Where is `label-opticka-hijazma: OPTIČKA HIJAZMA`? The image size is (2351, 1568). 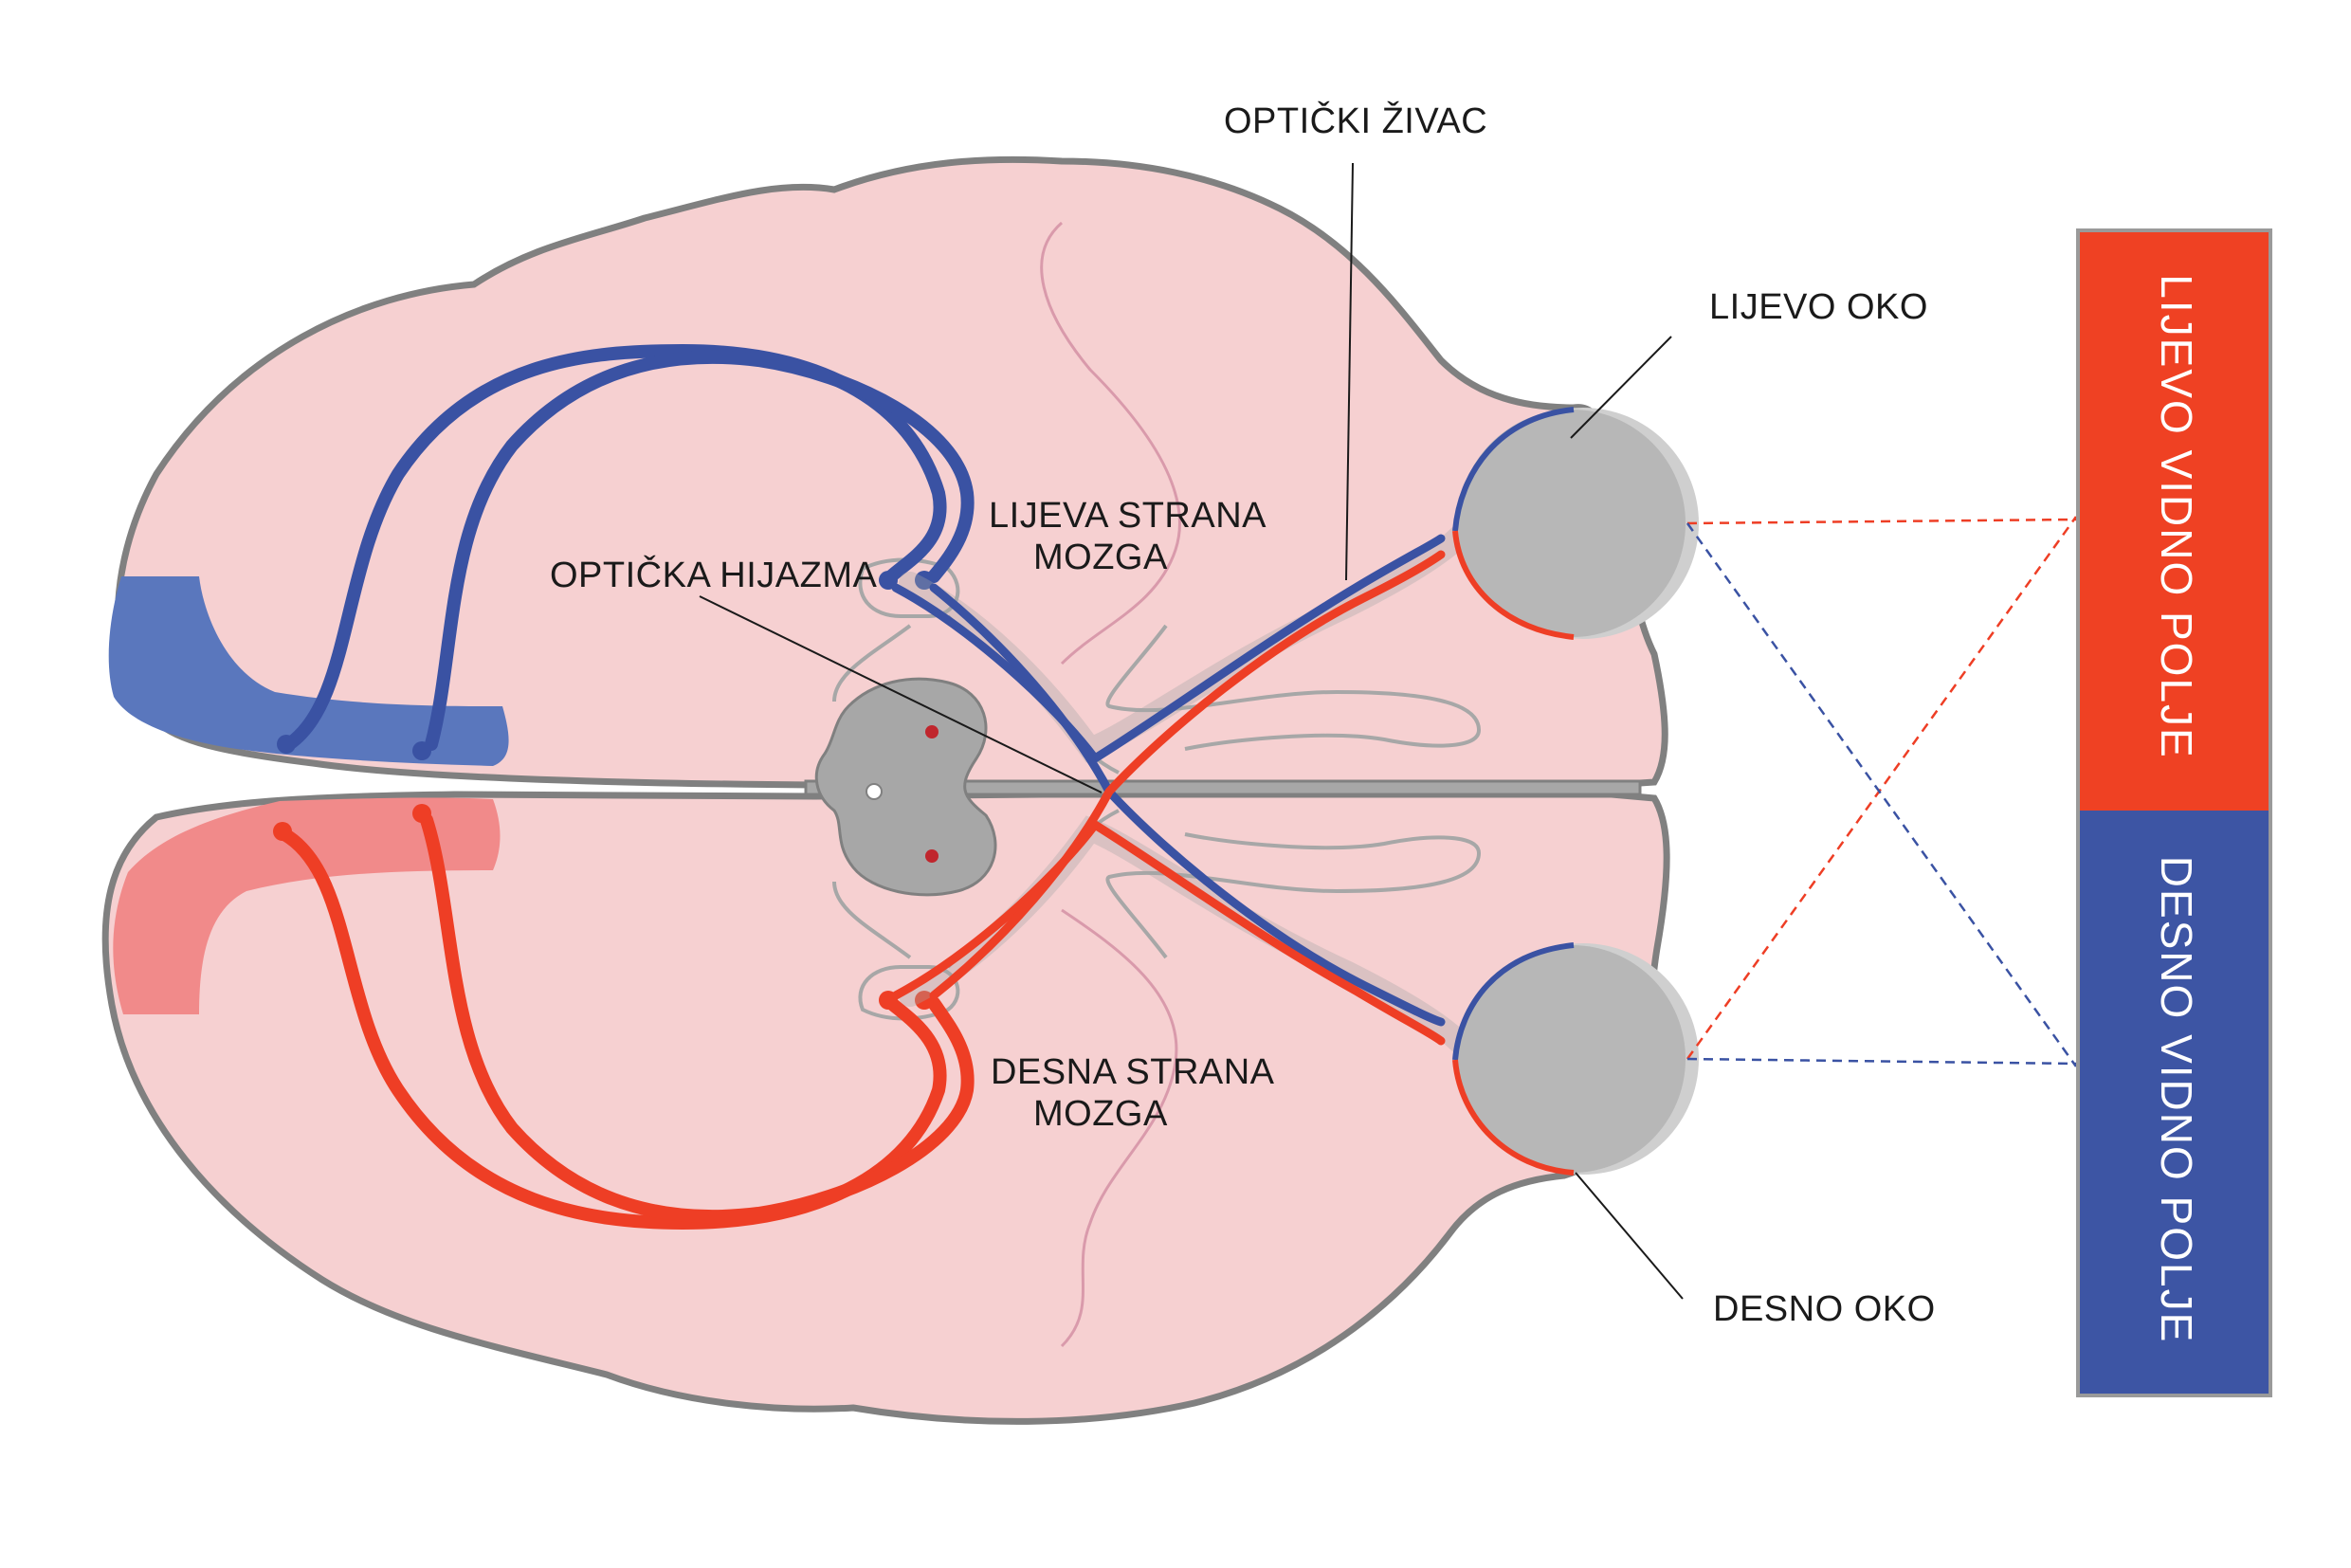 label-opticka-hijazma: OPTIČKA HIJAZMA is located at coordinates (714, 574).